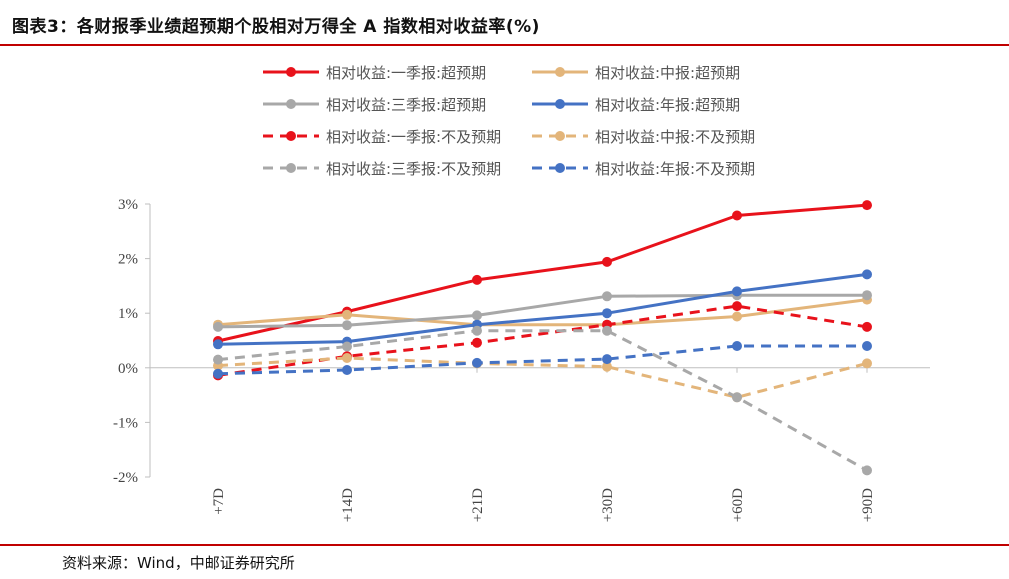 The height and width of the screenshot is (579, 1009). I want to click on x-tick-label: +7D, so click(219, 501).